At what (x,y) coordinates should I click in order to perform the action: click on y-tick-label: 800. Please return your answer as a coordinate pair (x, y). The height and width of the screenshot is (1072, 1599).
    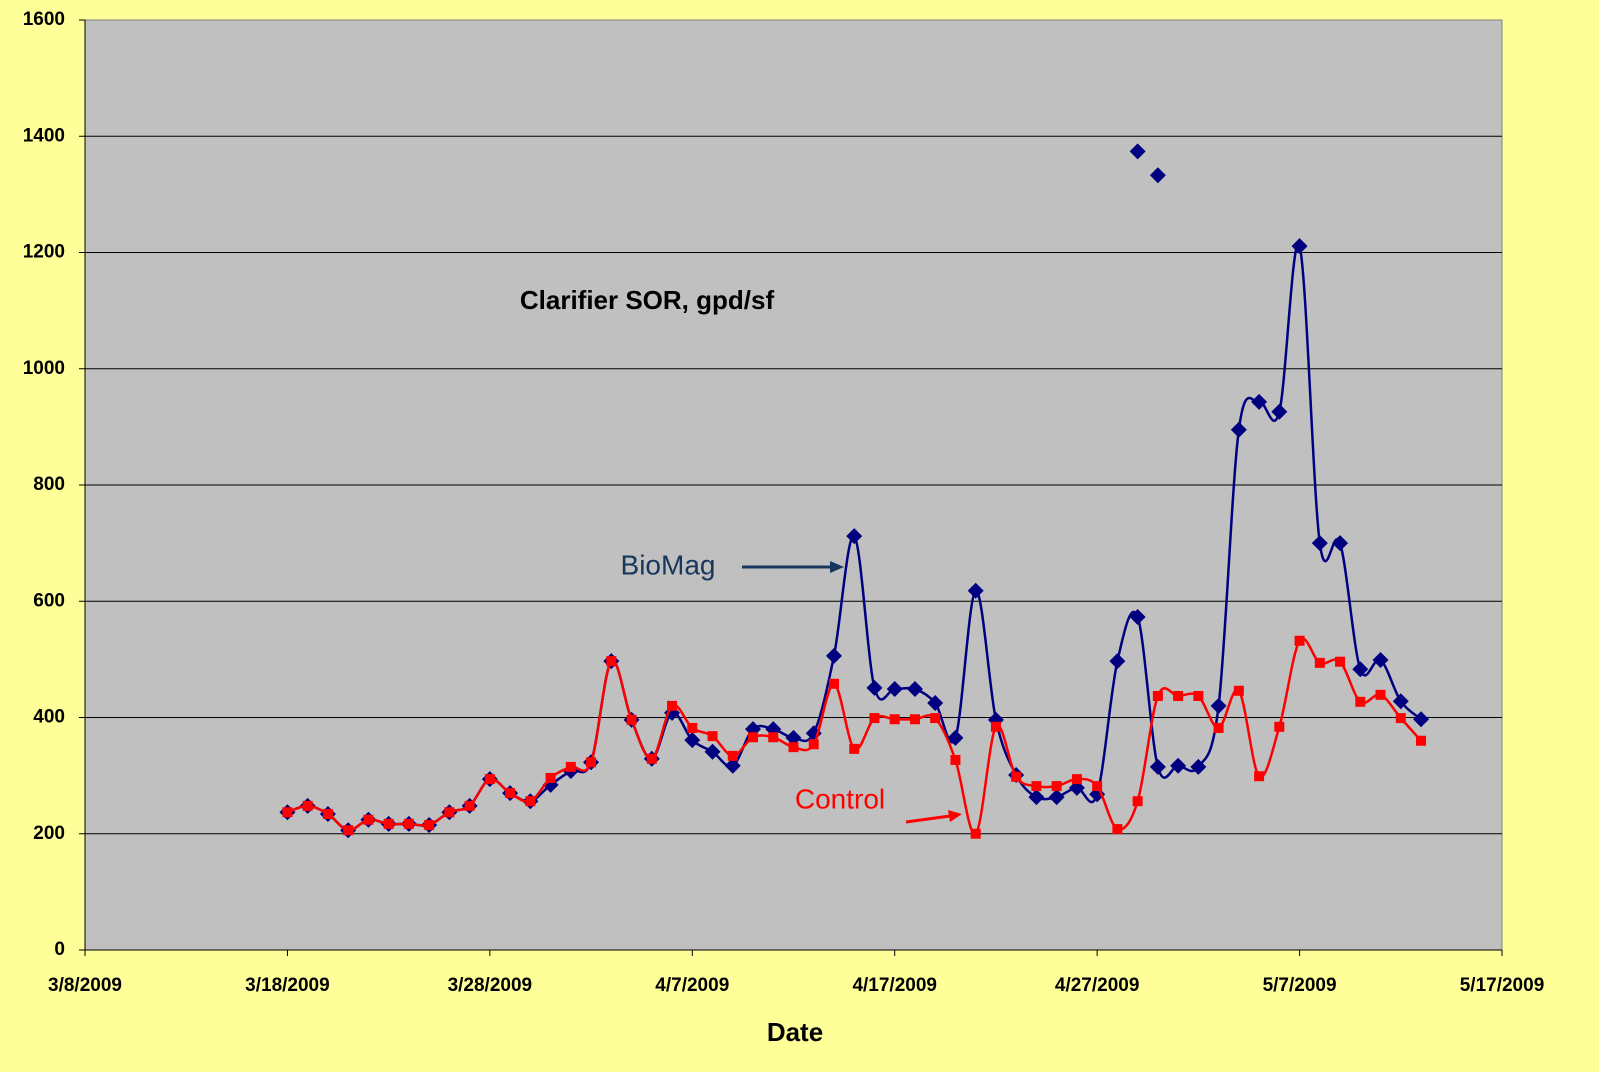
    Looking at the image, I should click on (49, 484).